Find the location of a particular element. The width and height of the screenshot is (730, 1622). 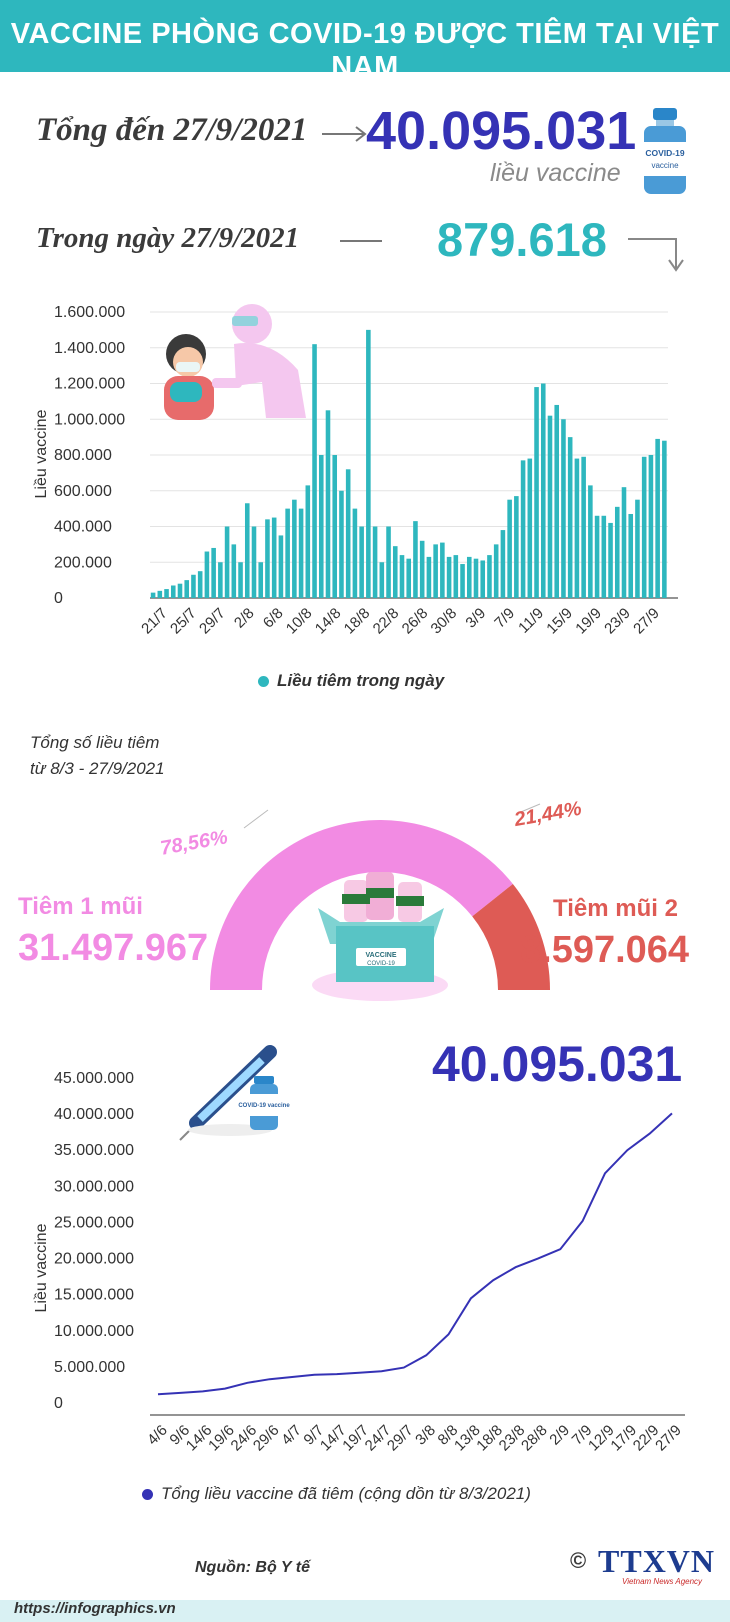

bar-chart-ylabel: Liều vaccine is located at coordinates (41, 453).